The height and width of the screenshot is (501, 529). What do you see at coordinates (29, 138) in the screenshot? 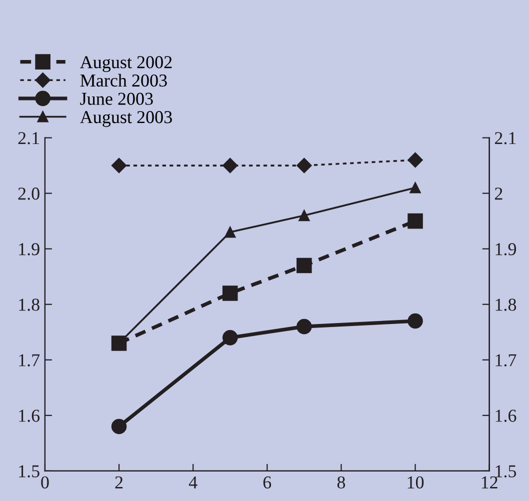
I see `y-tick-label: 2.1` at bounding box center [29, 138].